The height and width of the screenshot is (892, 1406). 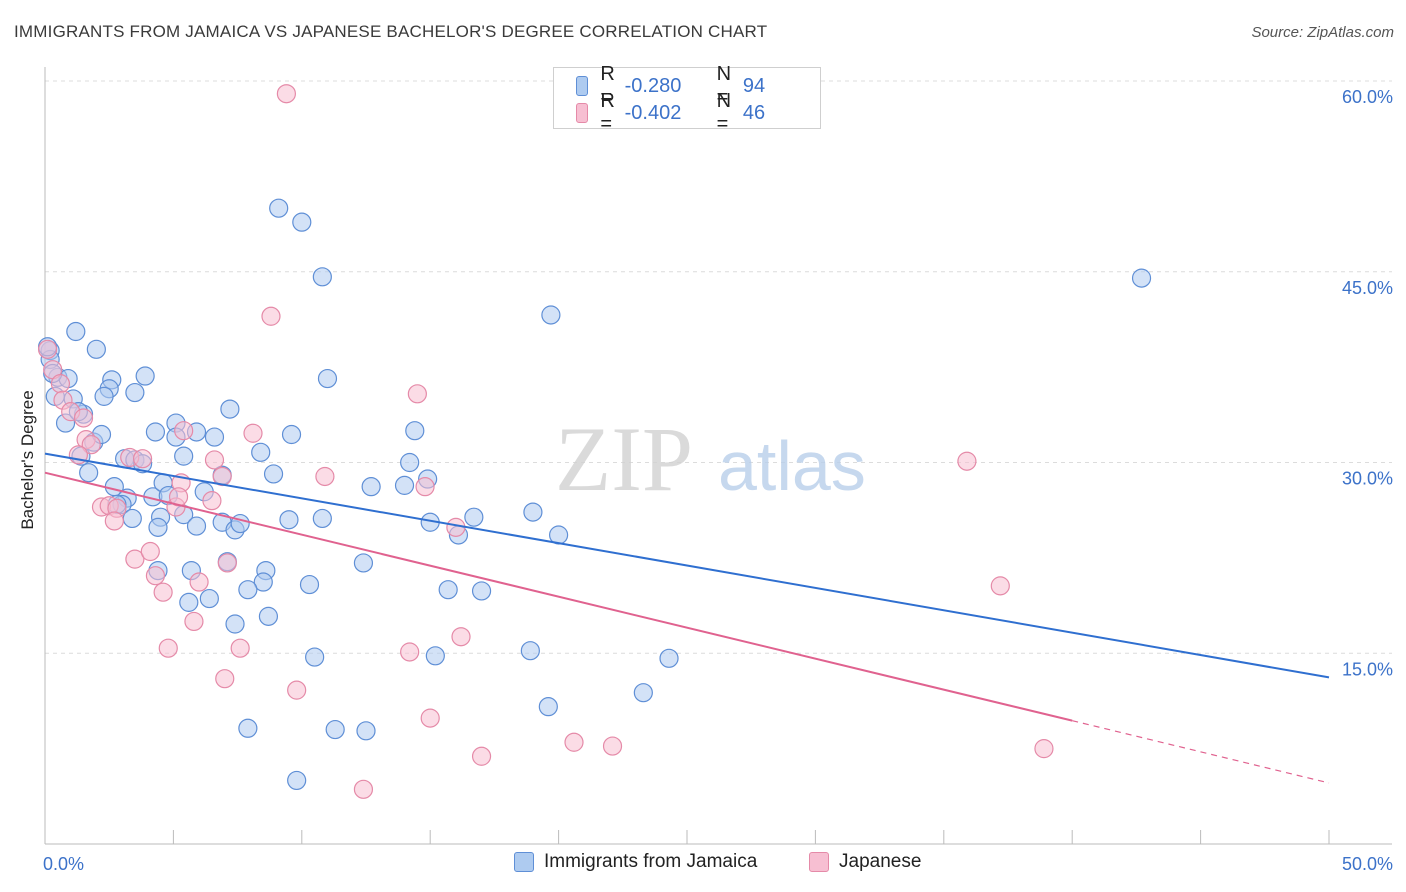 I want to click on legend-r-value: -0.280, so click(x=653, y=85).